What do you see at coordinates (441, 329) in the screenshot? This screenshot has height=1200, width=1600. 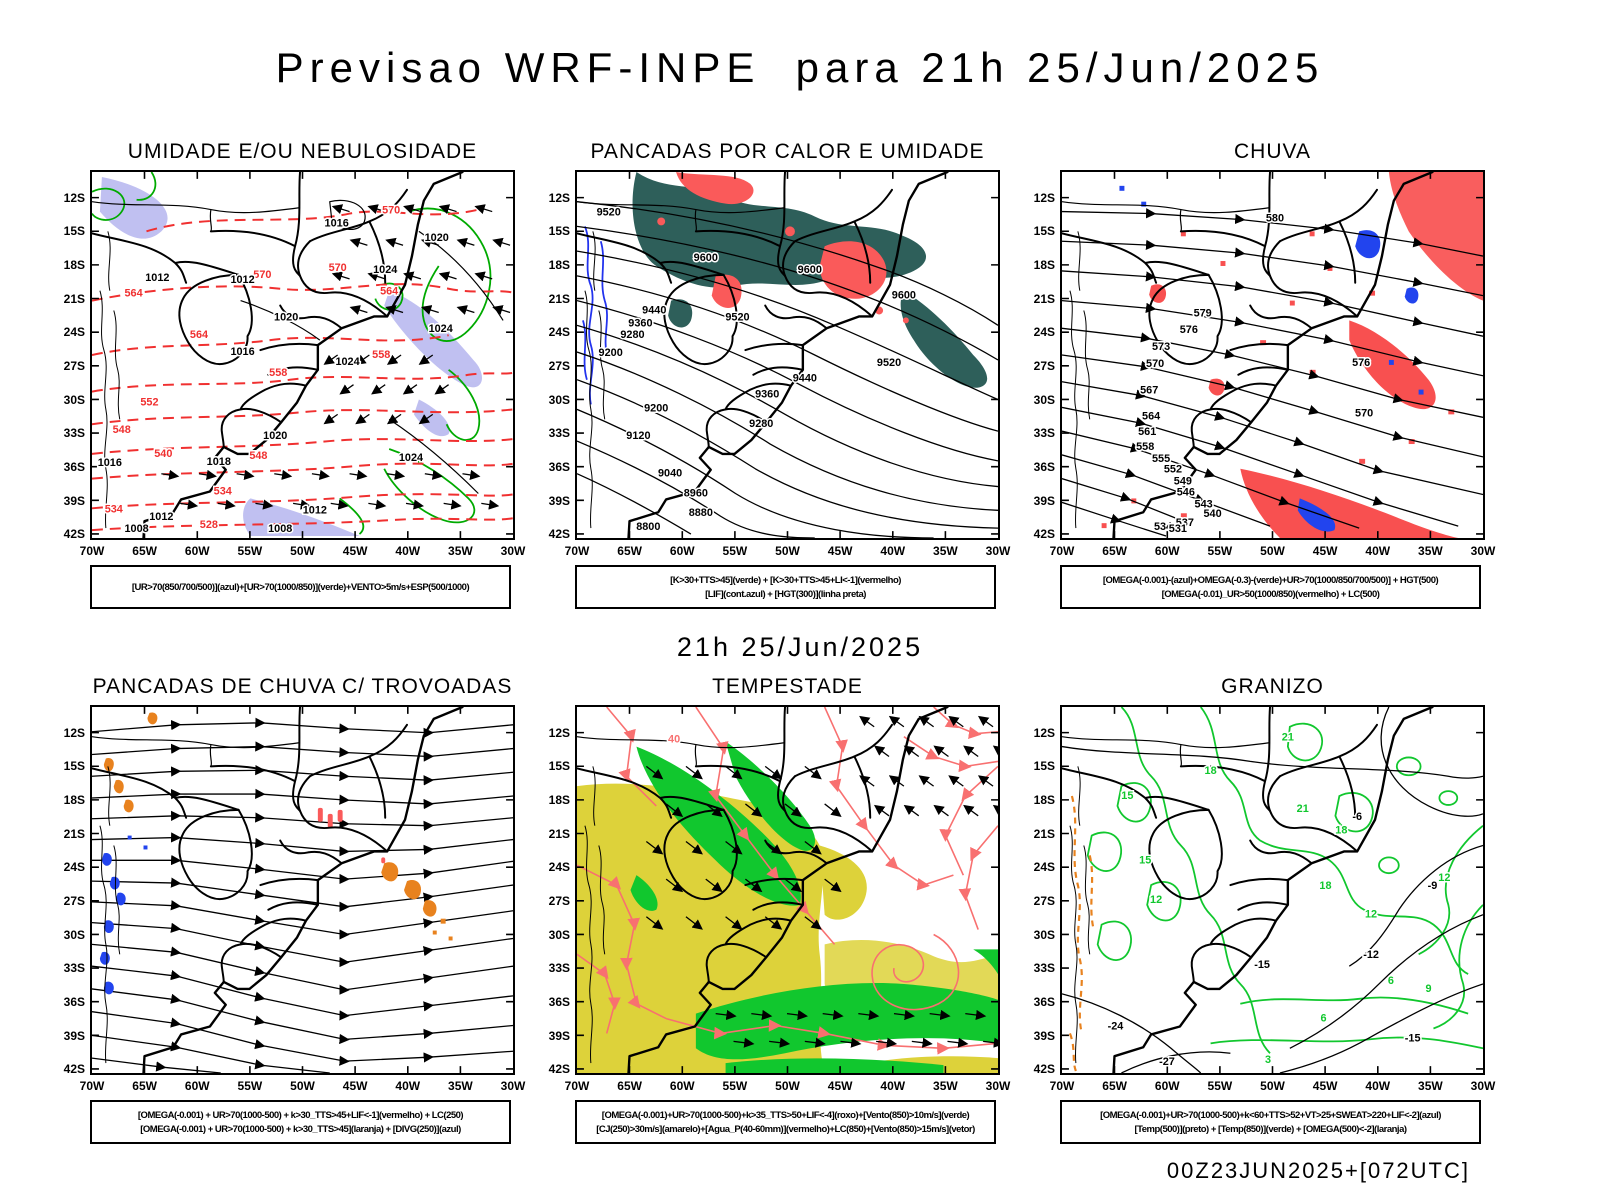 I see `contour-label: 1024` at bounding box center [441, 329].